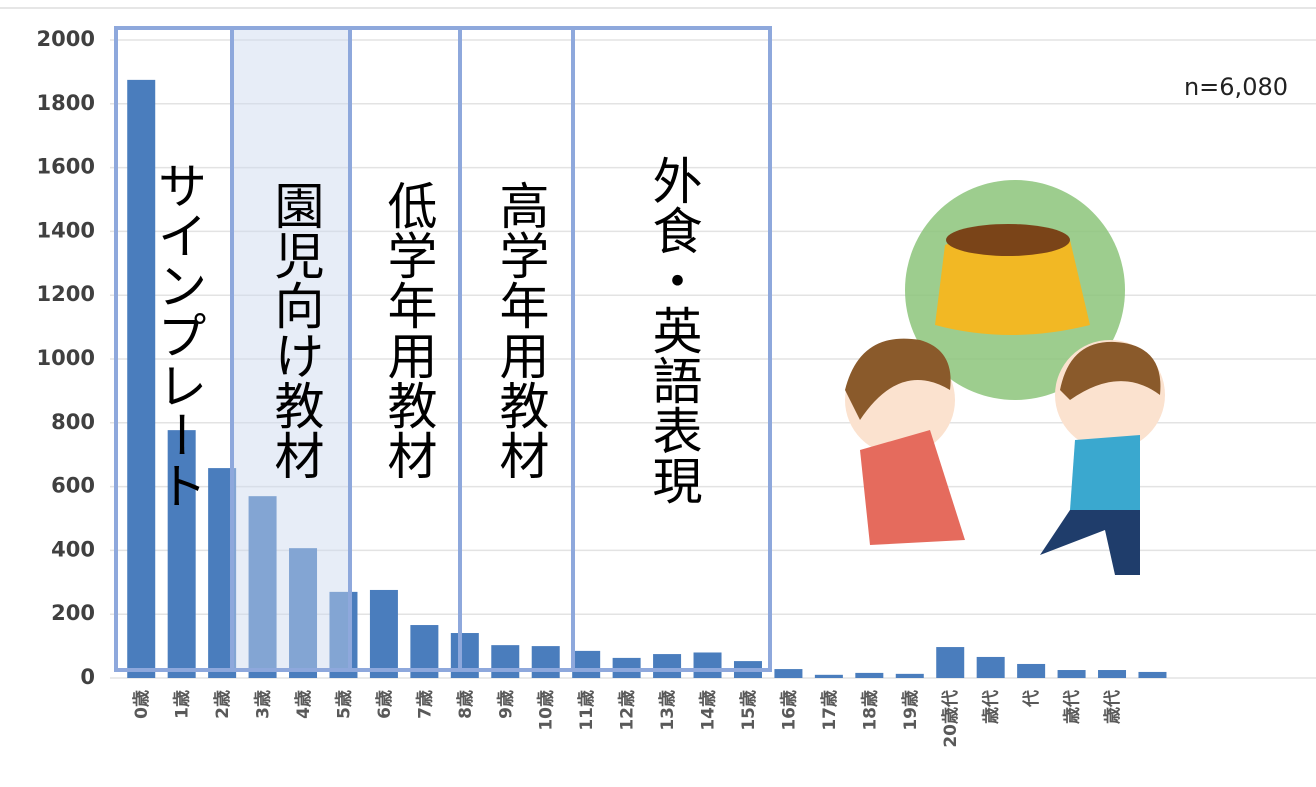  I want to click on x-tick-label: 3歳, so click(263, 704).